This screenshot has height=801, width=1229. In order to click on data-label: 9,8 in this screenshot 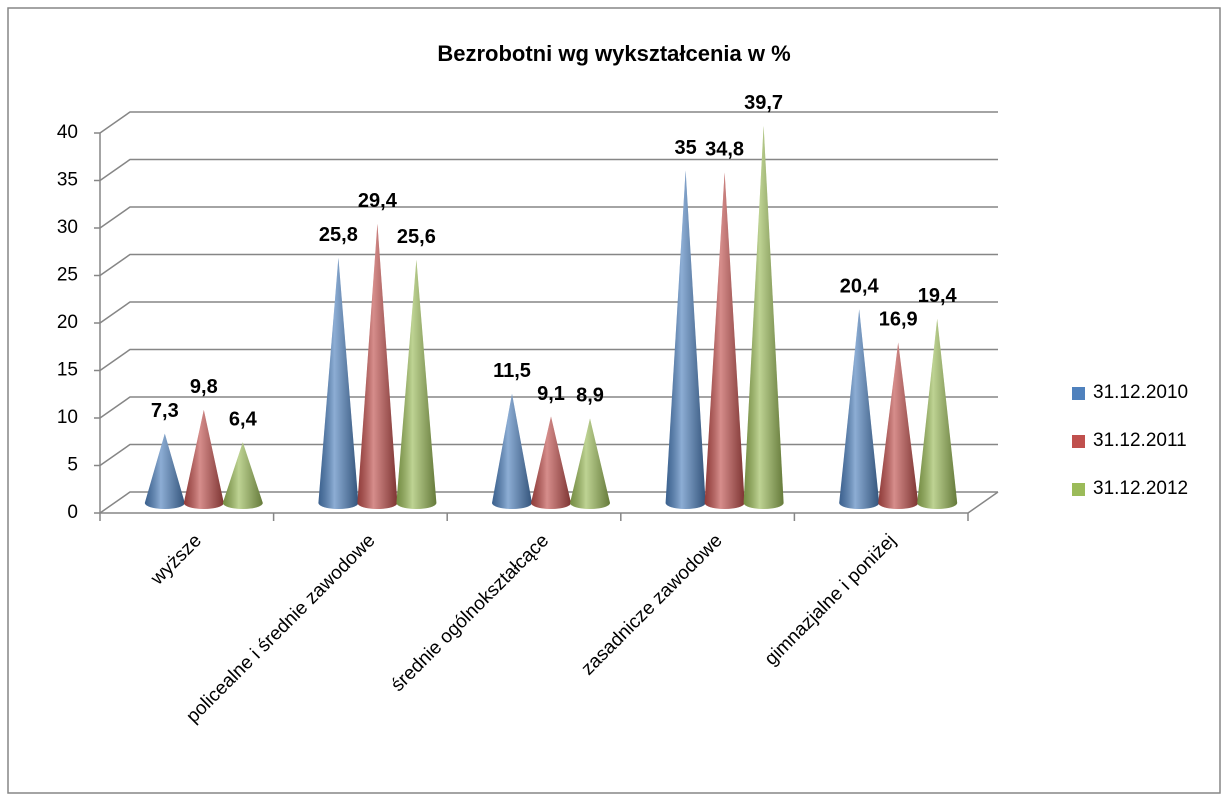, I will do `click(204, 387)`.